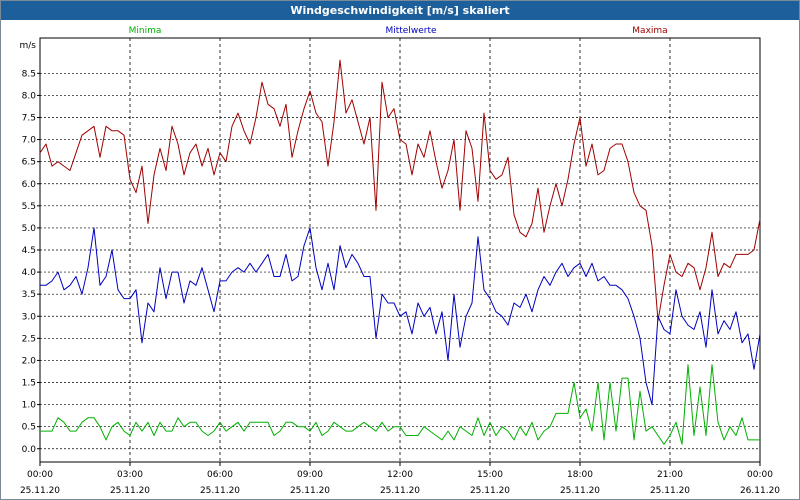 This screenshot has height=500, width=800. I want to click on y-tick-label: 2.5, so click(29, 339).